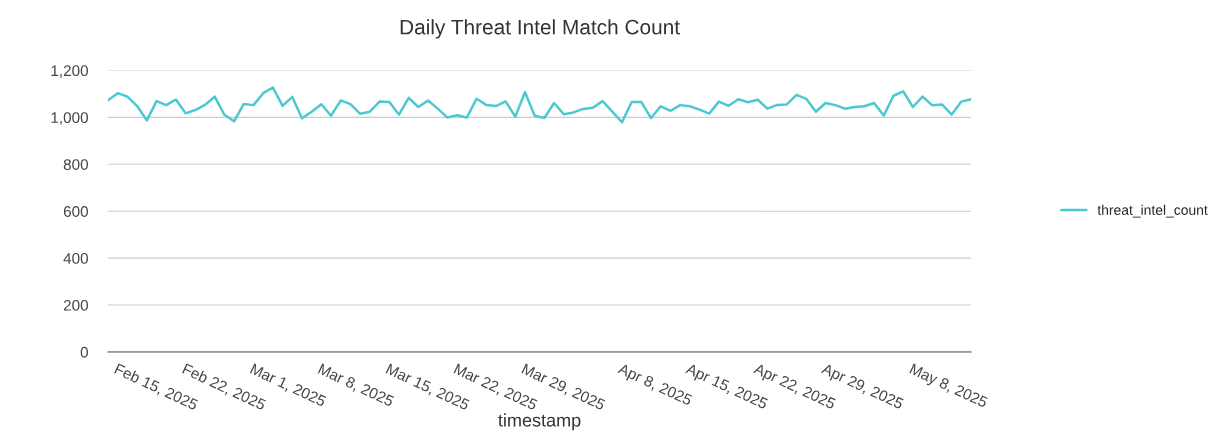 The width and height of the screenshot is (1232, 440). Describe the element at coordinates (84, 352) in the screenshot. I see `y-tick-label: 0` at that location.